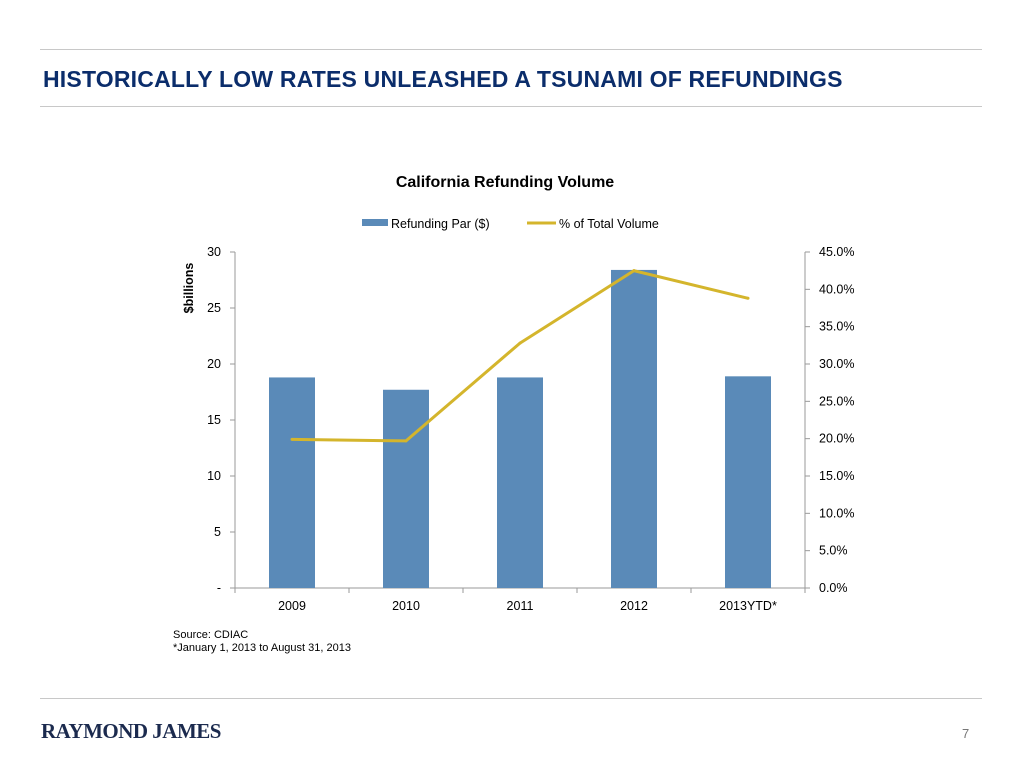 Image resolution: width=1024 pixels, height=768 pixels. I want to click on x-tick-label: 2013YTD*, so click(748, 606).